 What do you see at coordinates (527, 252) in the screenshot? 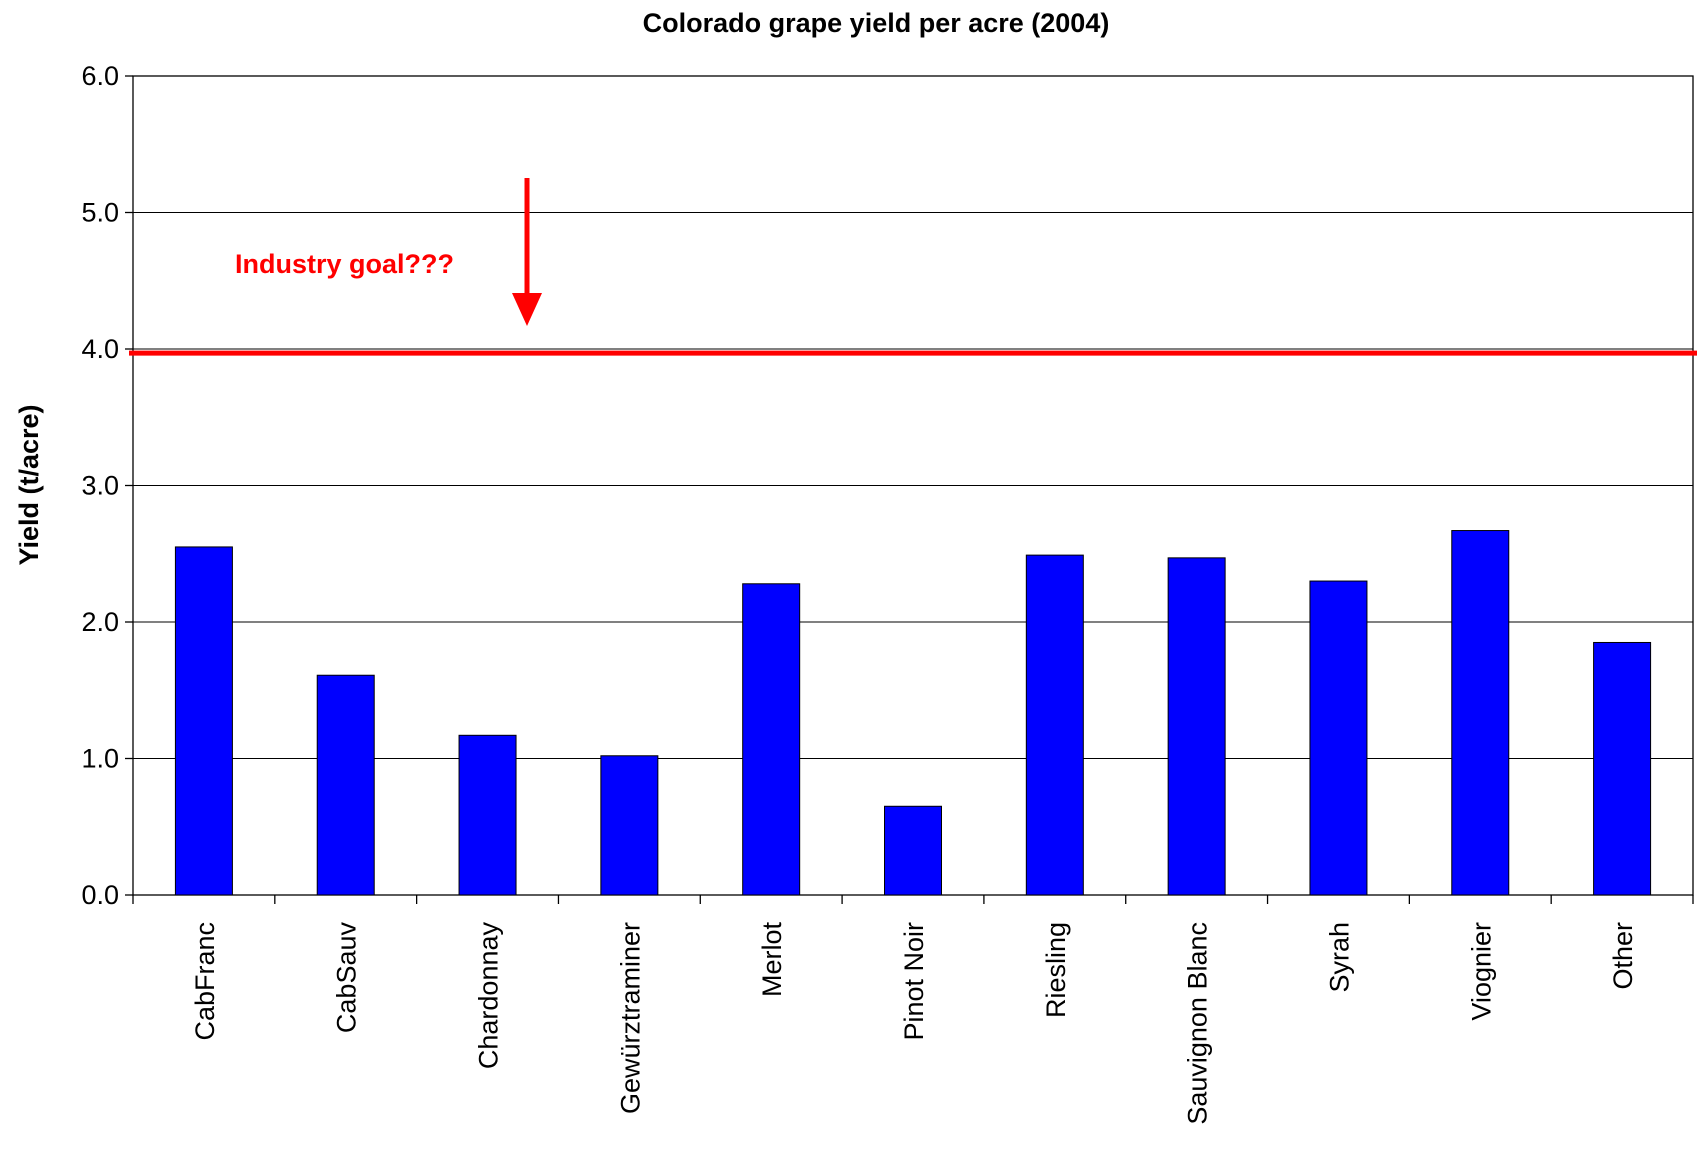
I see `arrow-down-icon` at bounding box center [527, 252].